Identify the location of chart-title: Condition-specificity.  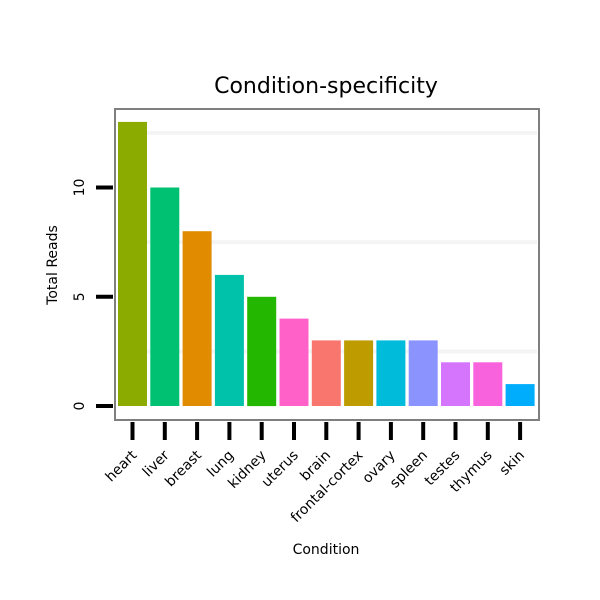
(326, 86).